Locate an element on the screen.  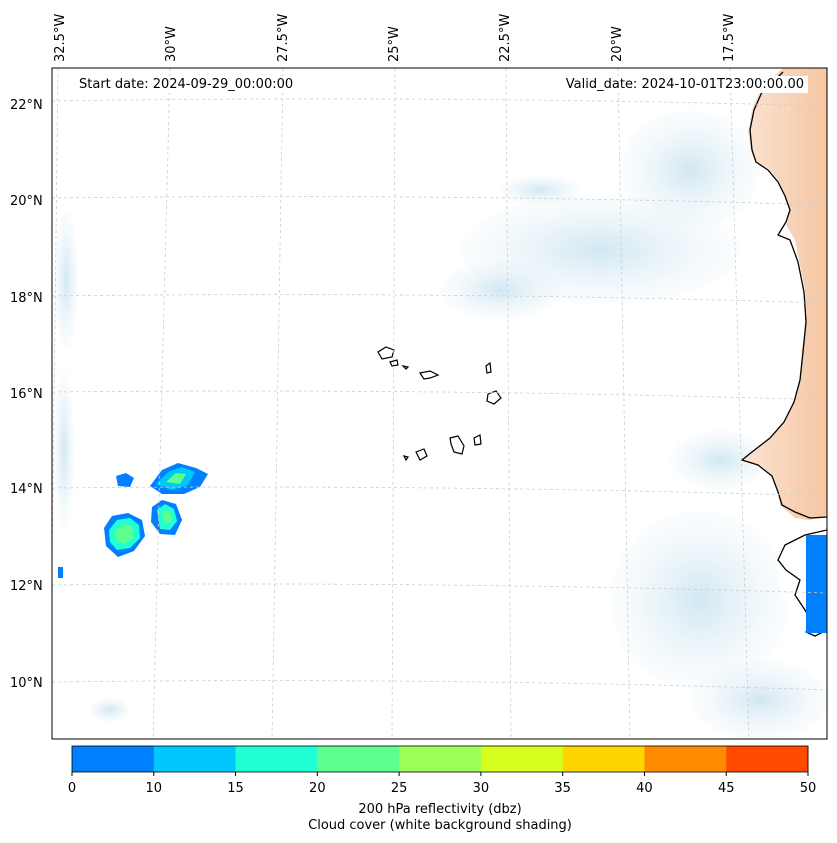
colorbar-tick-label: 40 is located at coordinates (644, 788).